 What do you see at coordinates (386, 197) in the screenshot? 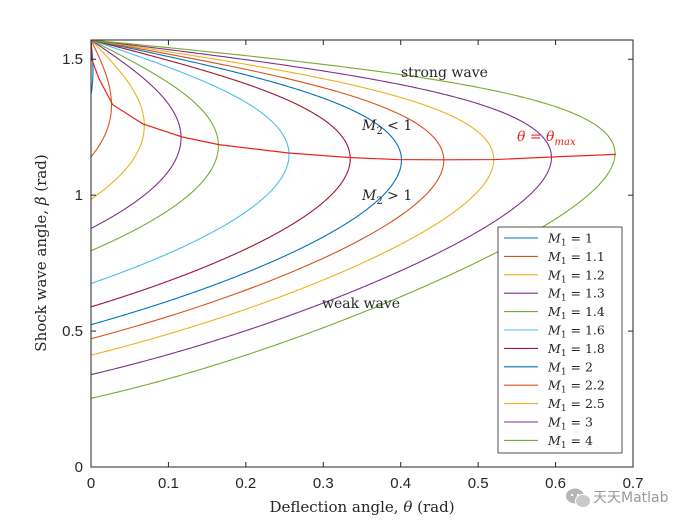
I see `annotation-m2-greater-than-1: M2 > 1` at bounding box center [386, 197].